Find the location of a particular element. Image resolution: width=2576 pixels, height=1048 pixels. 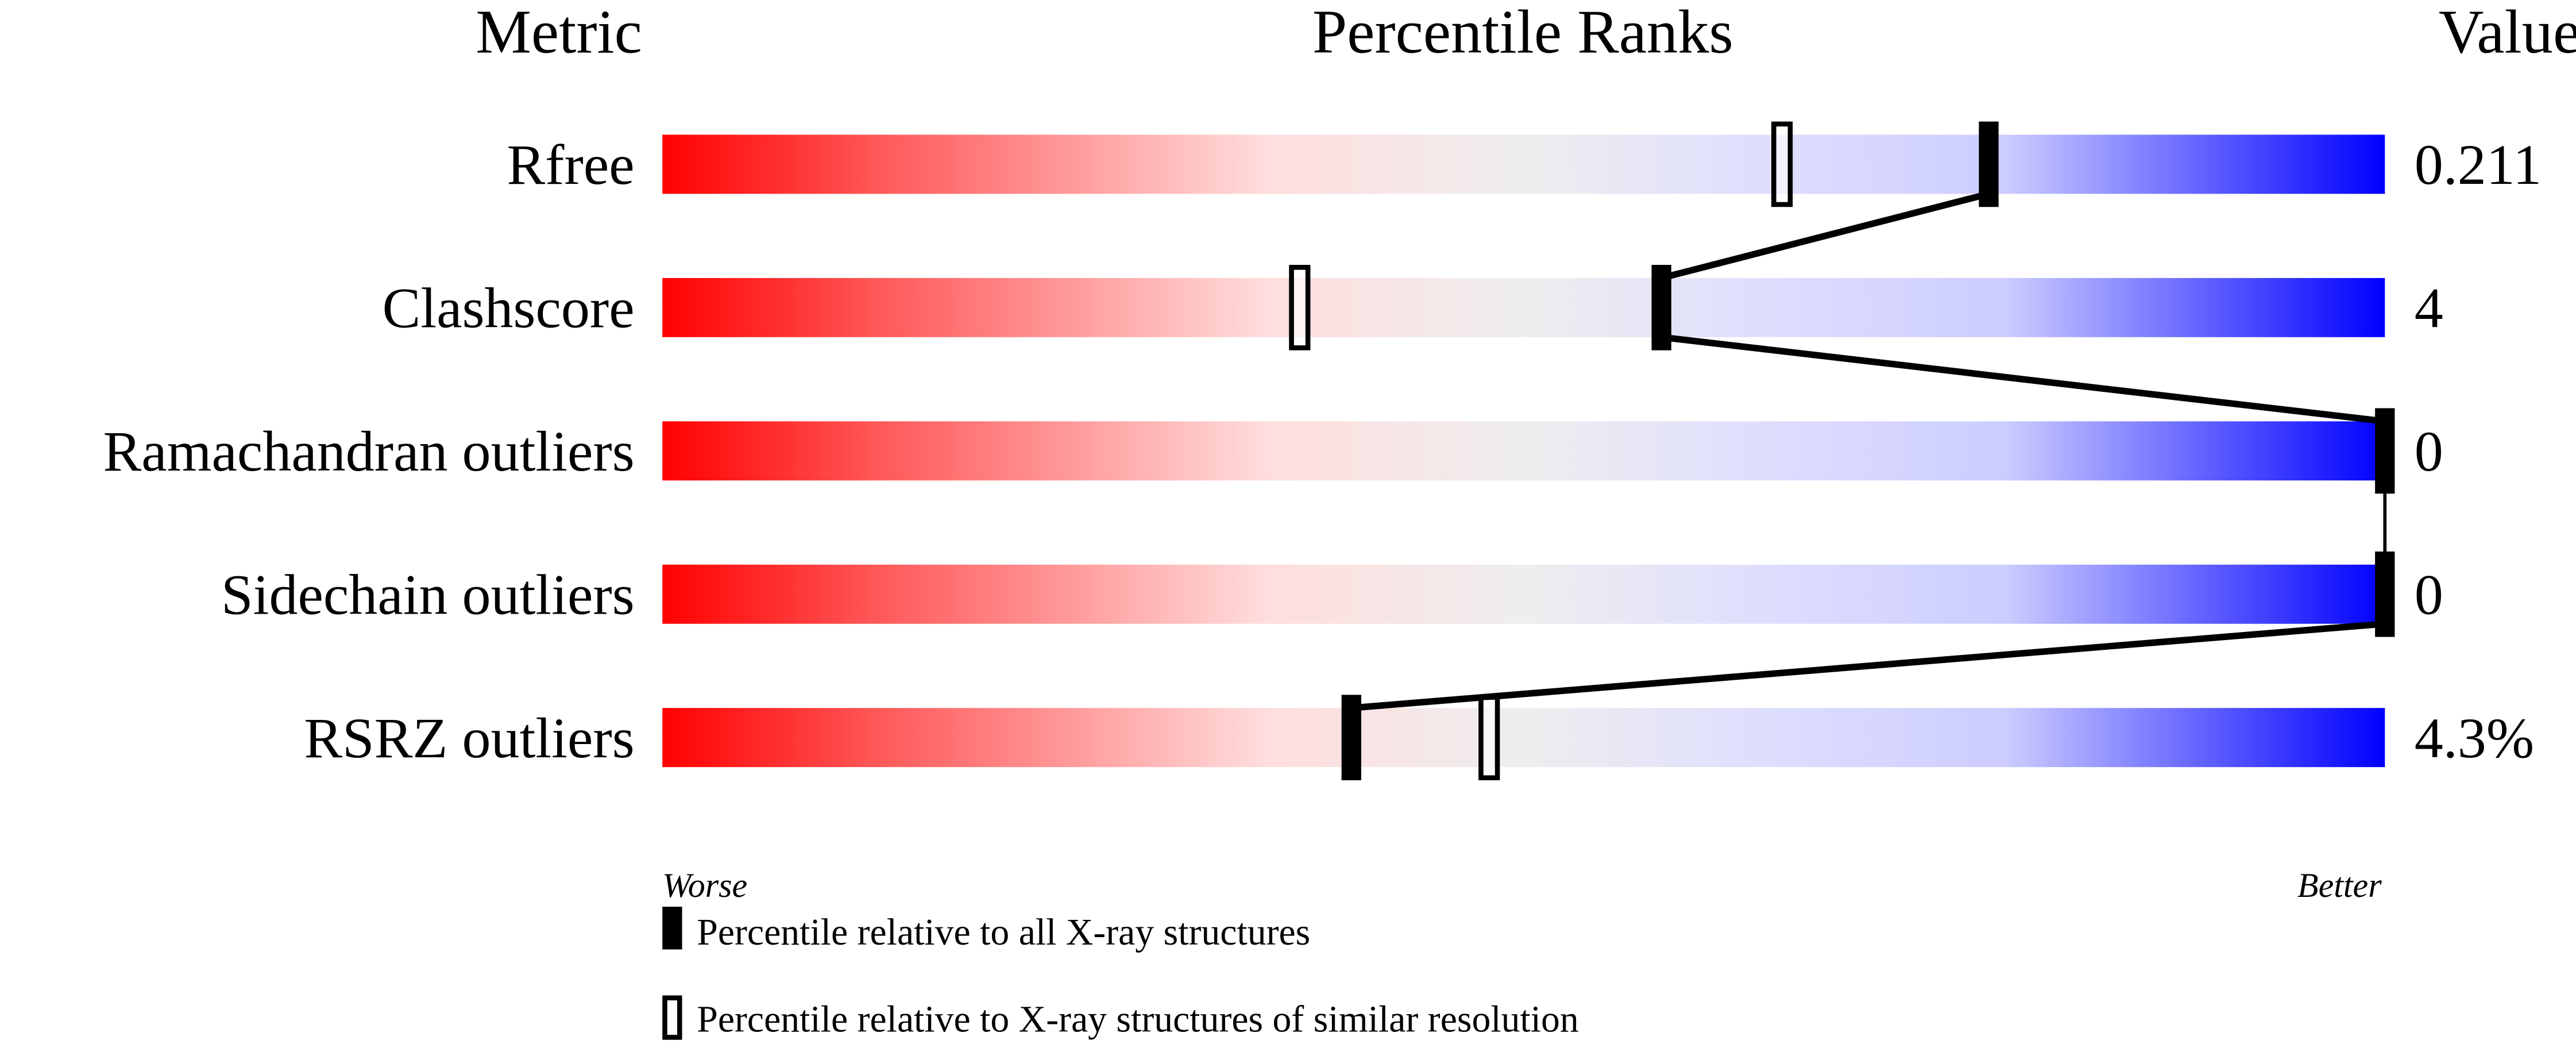

metric-value: 0.211 is located at coordinates (2478, 164).